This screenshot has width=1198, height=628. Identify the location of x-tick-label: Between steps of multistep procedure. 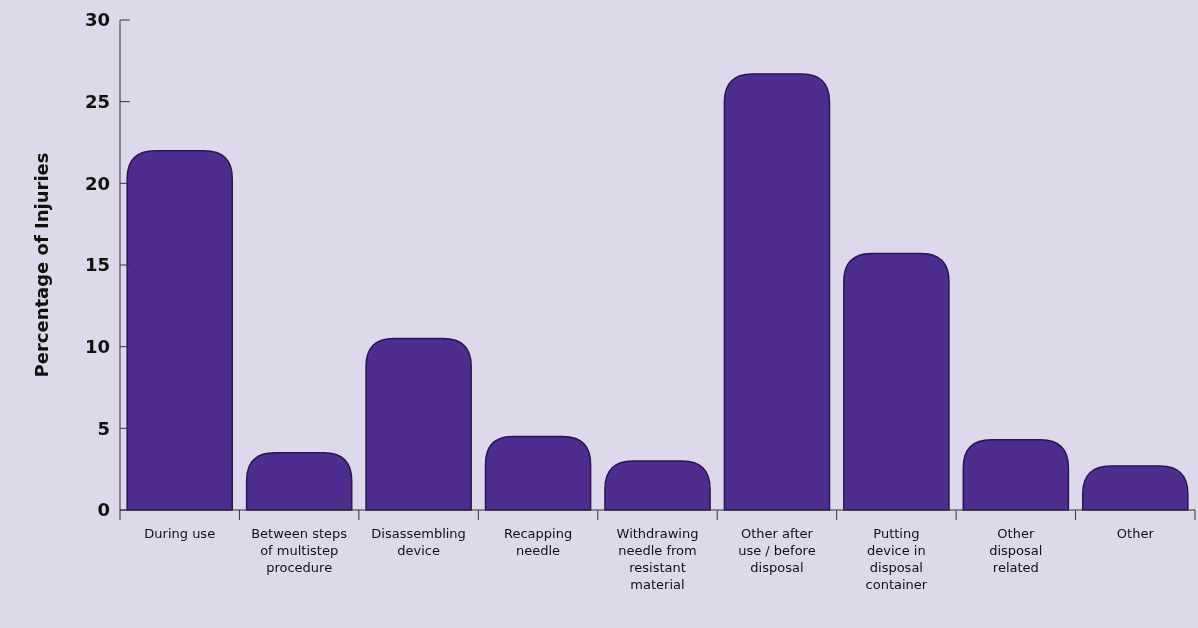
(299, 550).